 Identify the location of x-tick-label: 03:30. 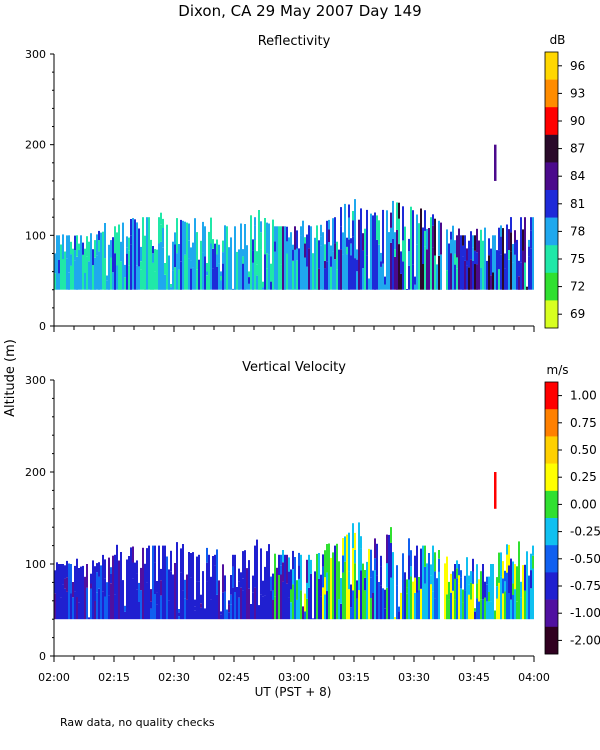
(414, 677).